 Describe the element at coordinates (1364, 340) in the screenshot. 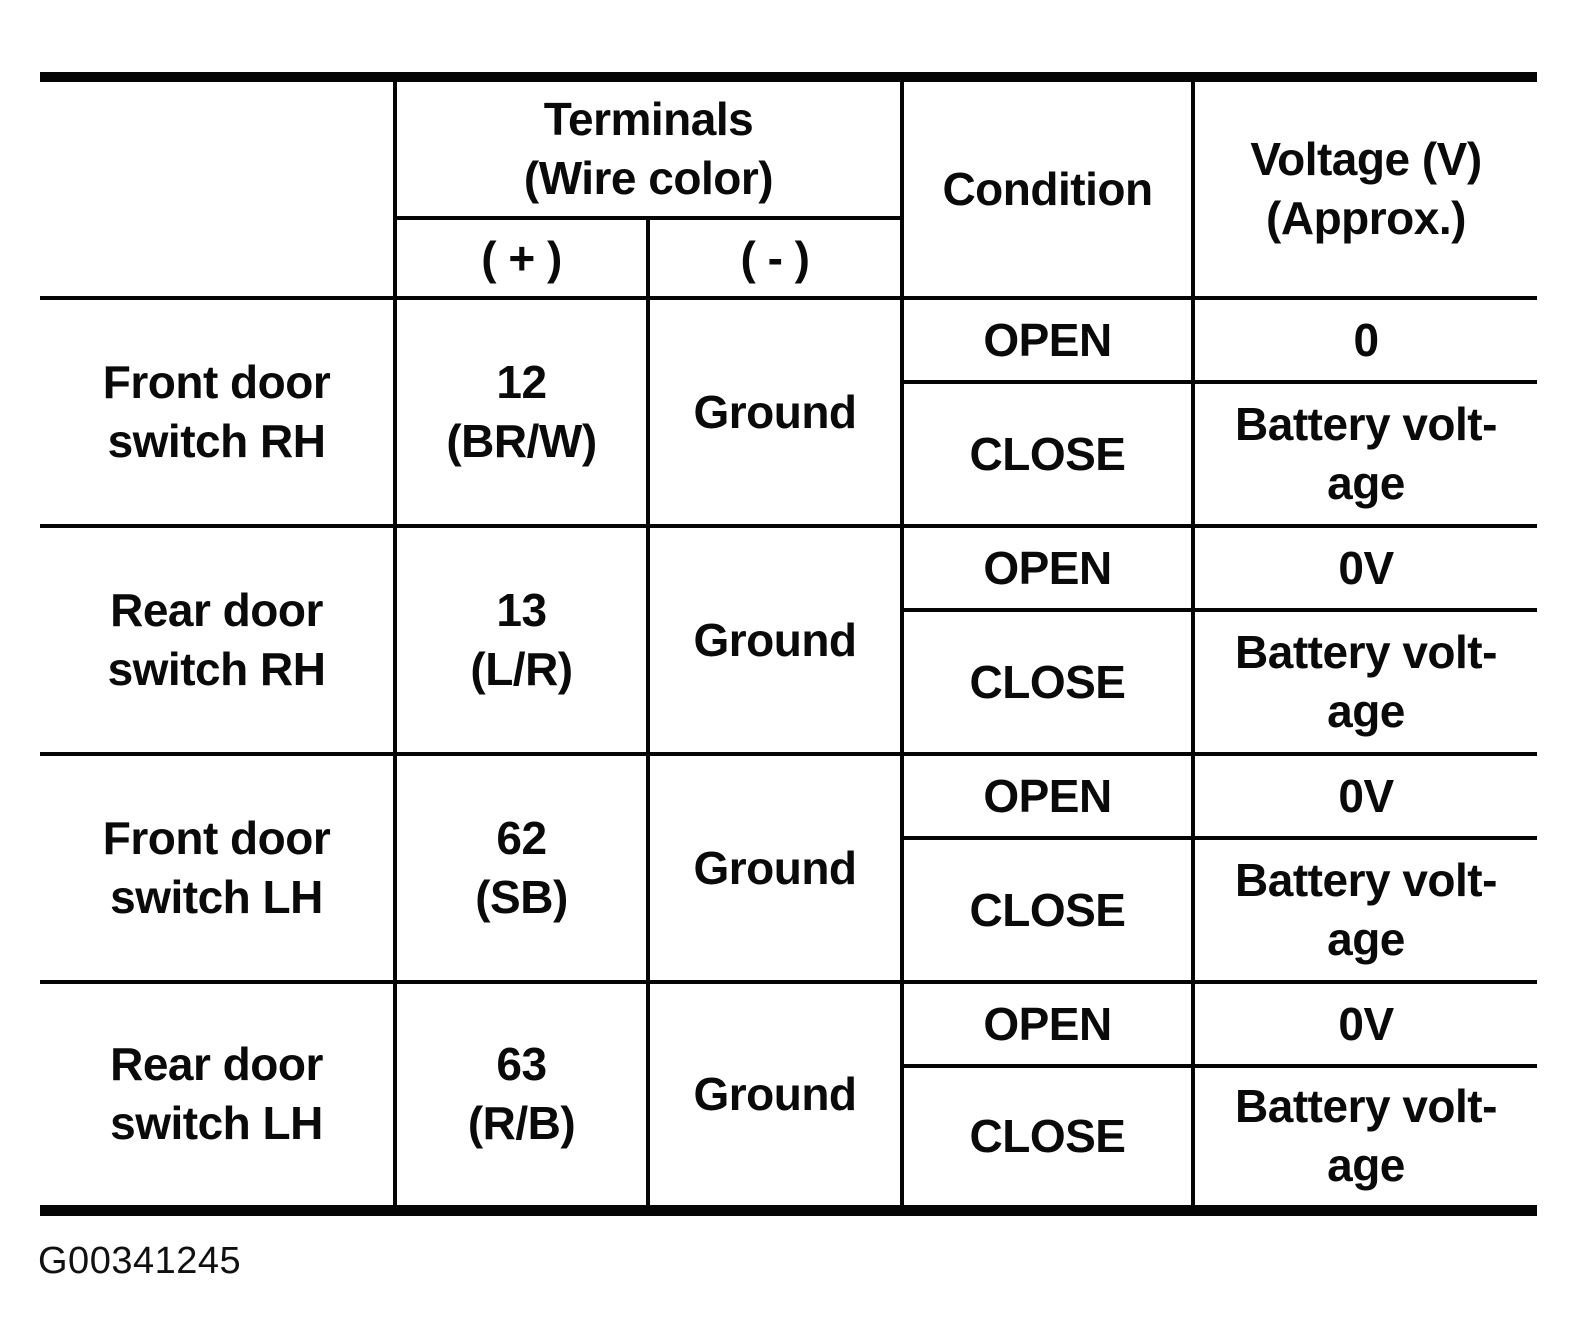

I see `voltage-open-cell: 0` at that location.